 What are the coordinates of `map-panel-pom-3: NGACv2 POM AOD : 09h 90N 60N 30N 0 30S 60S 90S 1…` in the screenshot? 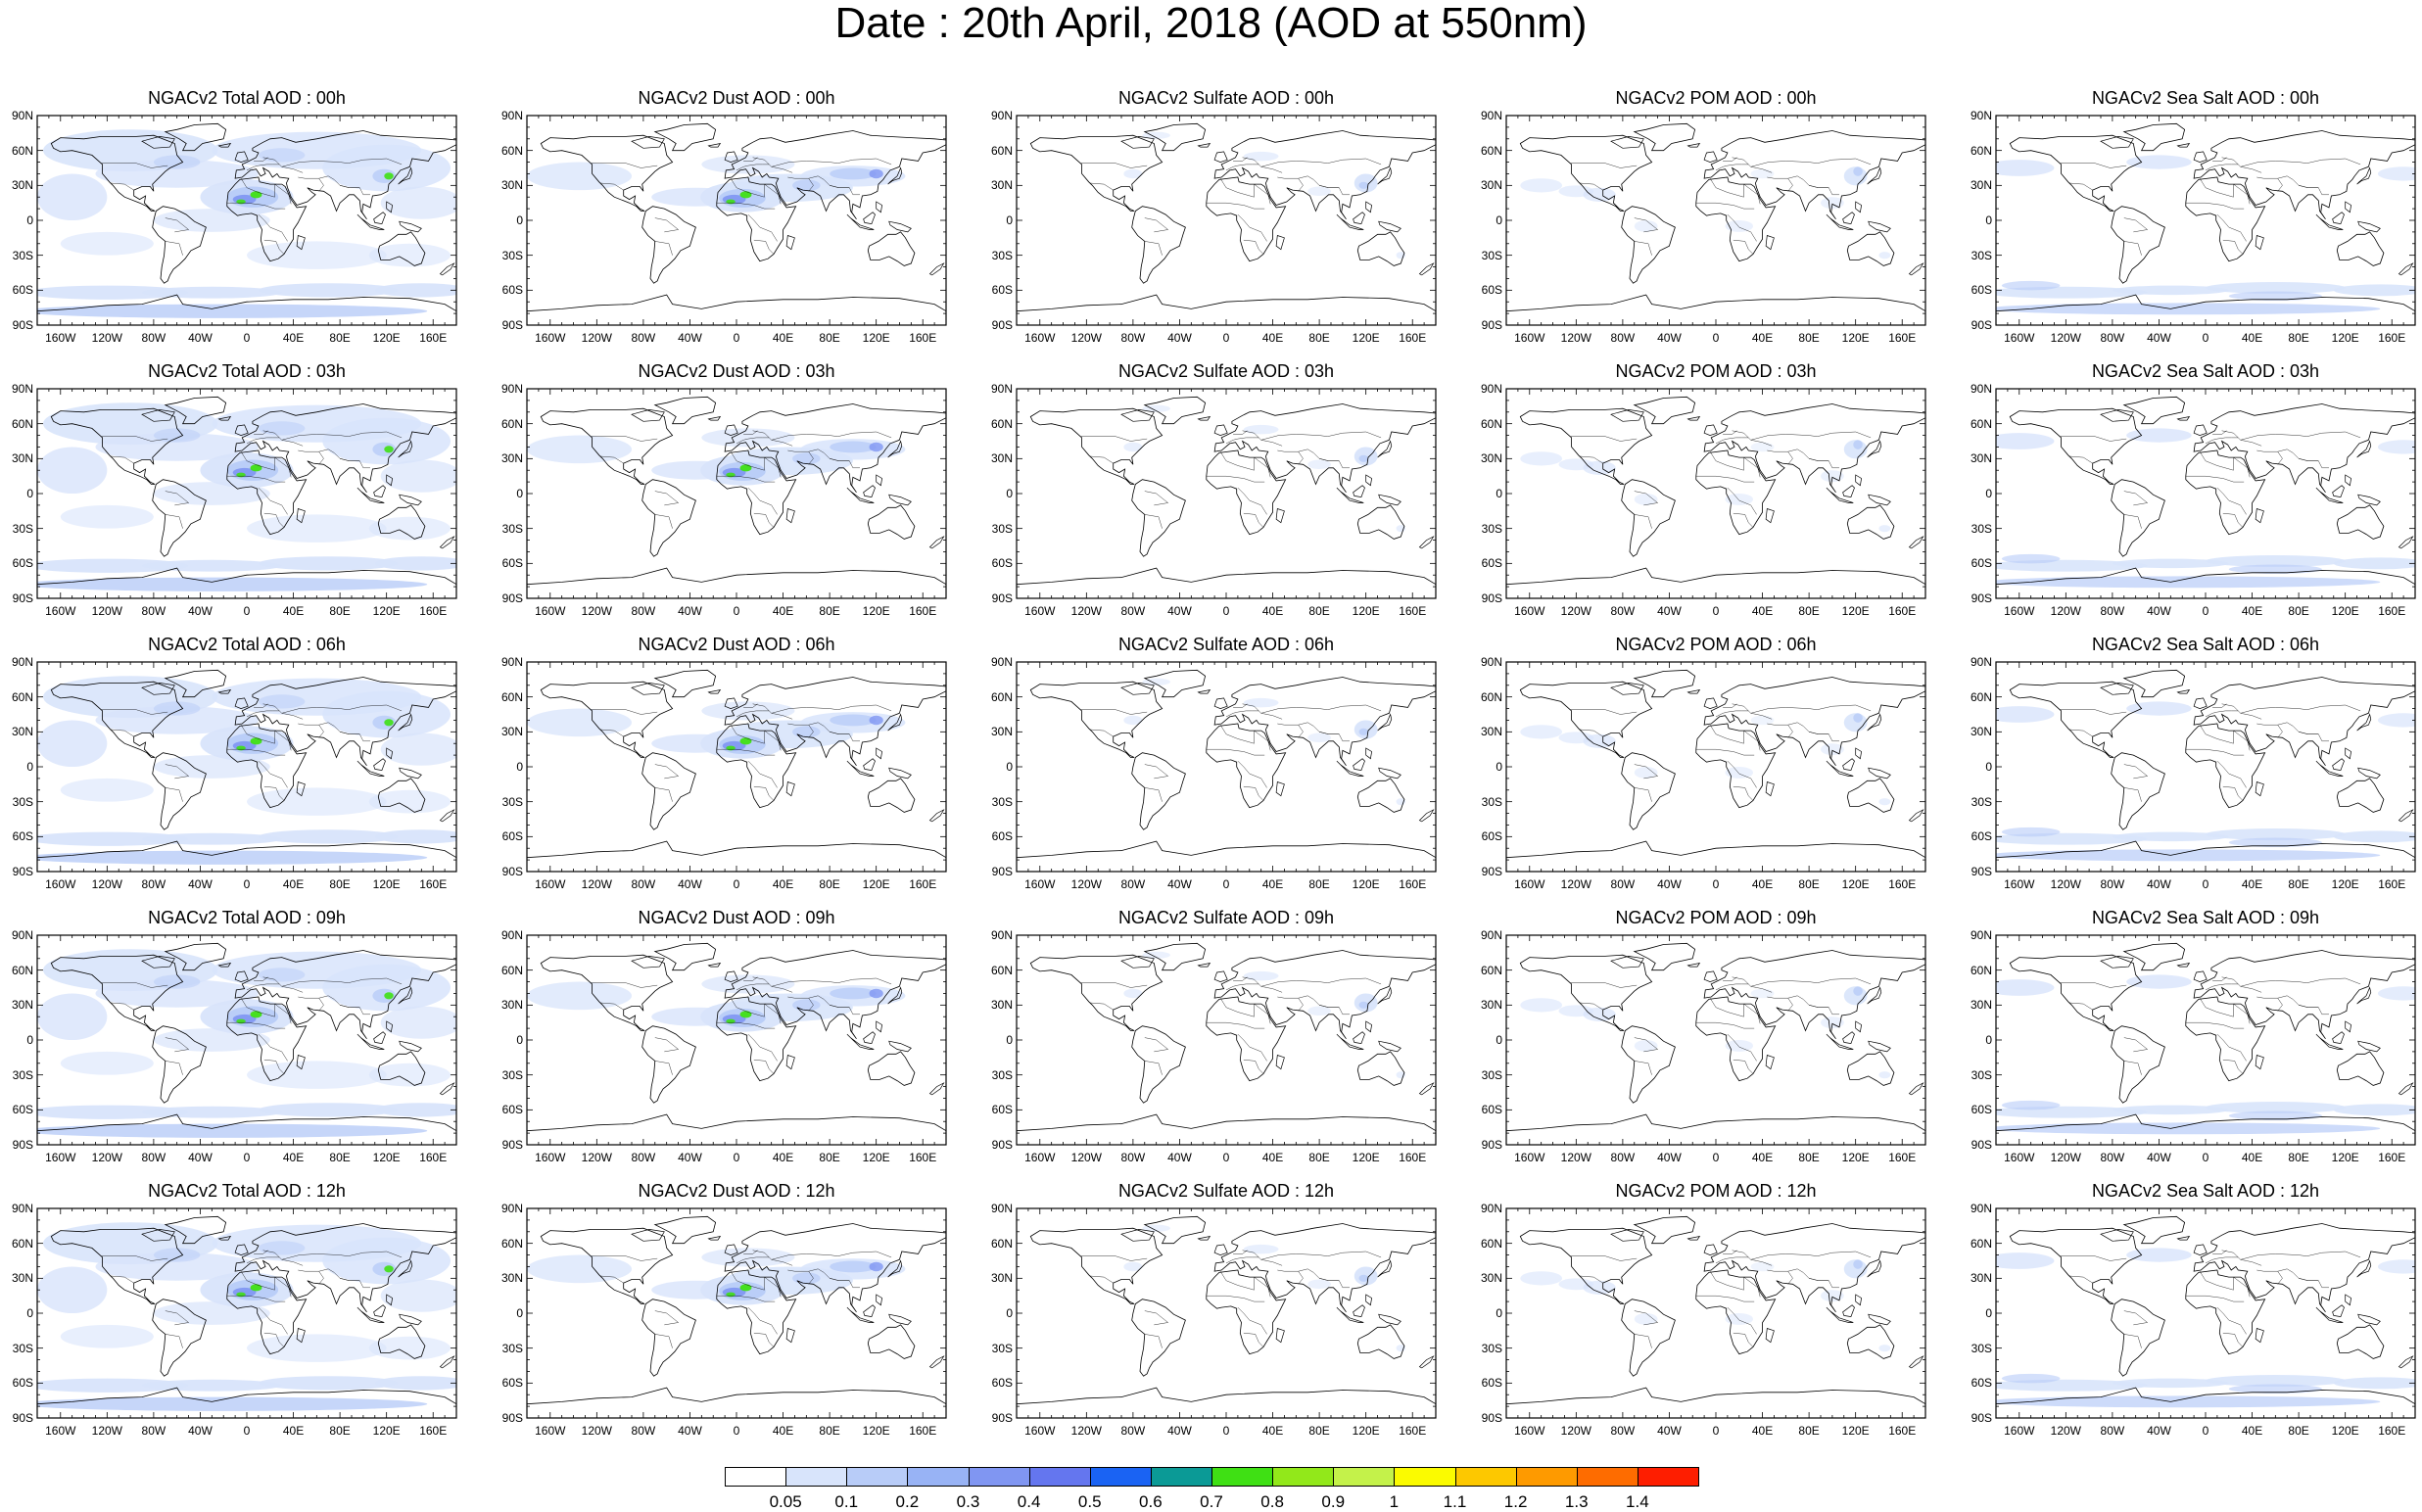 It's located at (1703, 1036).